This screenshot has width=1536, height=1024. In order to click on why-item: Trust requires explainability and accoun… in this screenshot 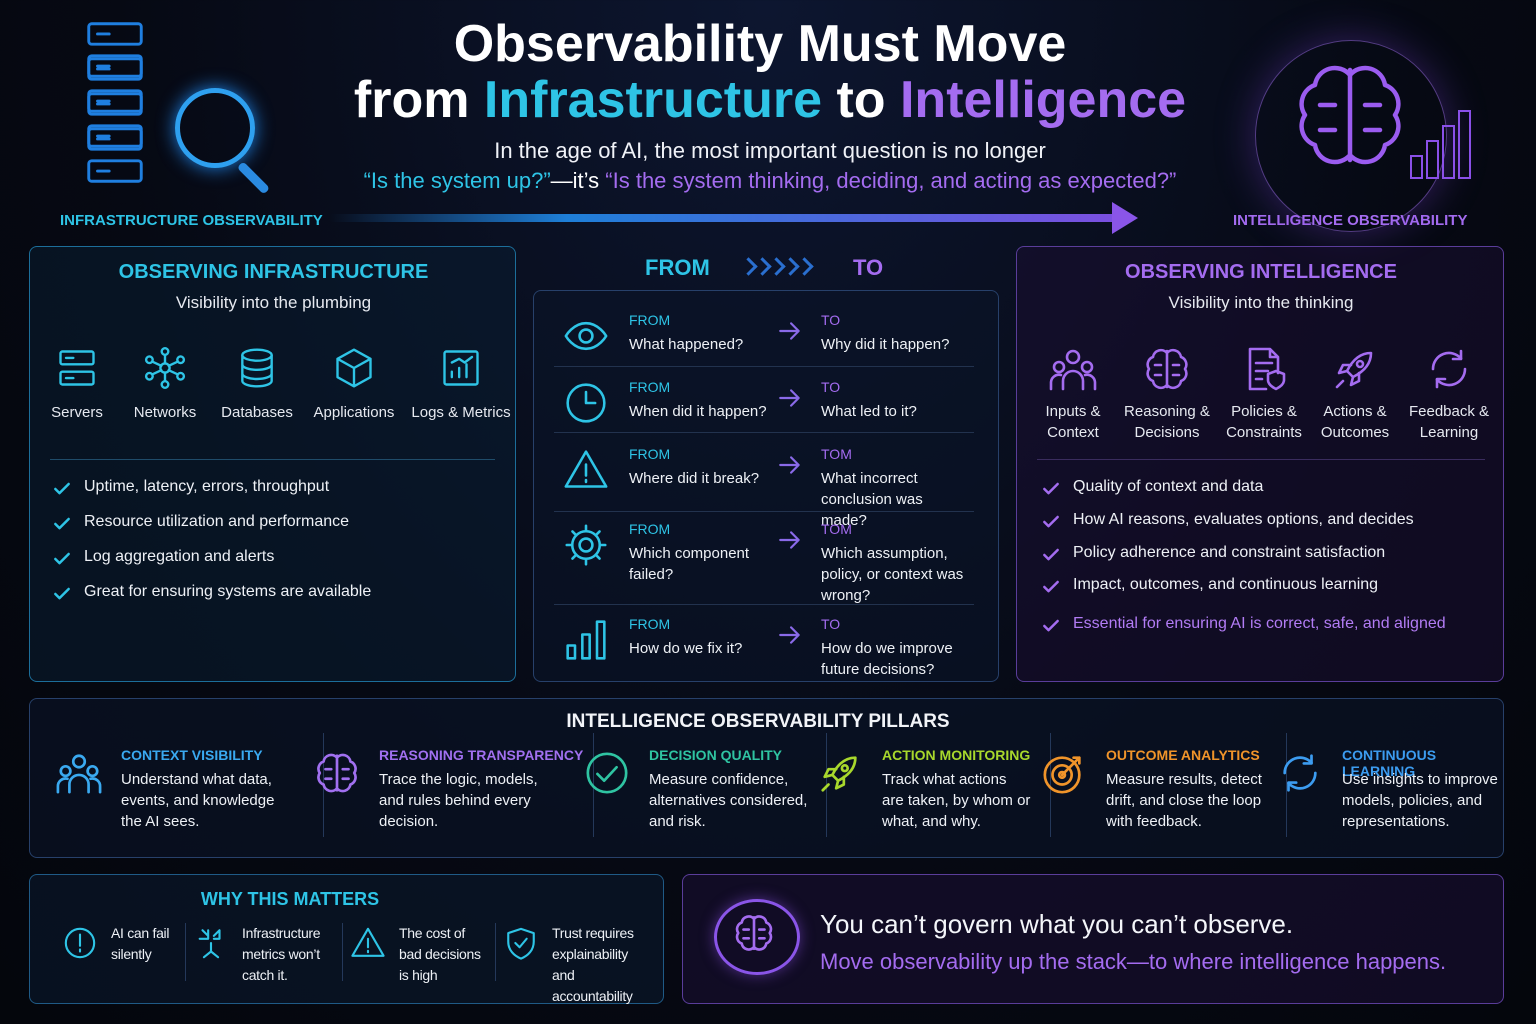, I will do `click(593, 964)`.